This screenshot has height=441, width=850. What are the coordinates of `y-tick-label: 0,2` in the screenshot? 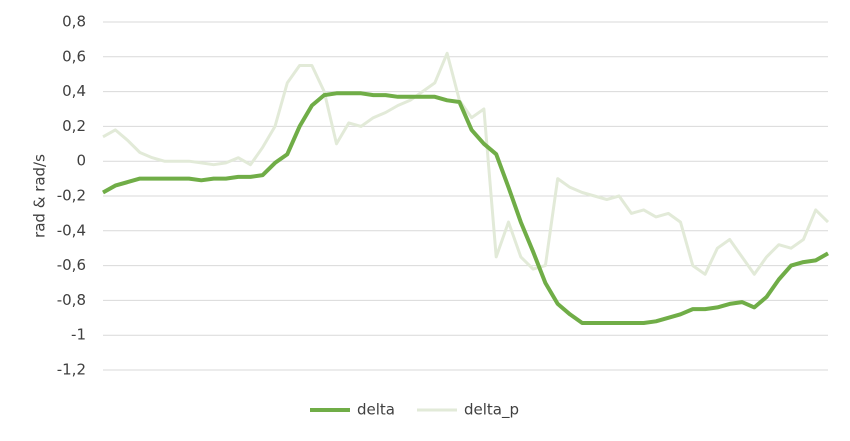 It's located at (74, 126).